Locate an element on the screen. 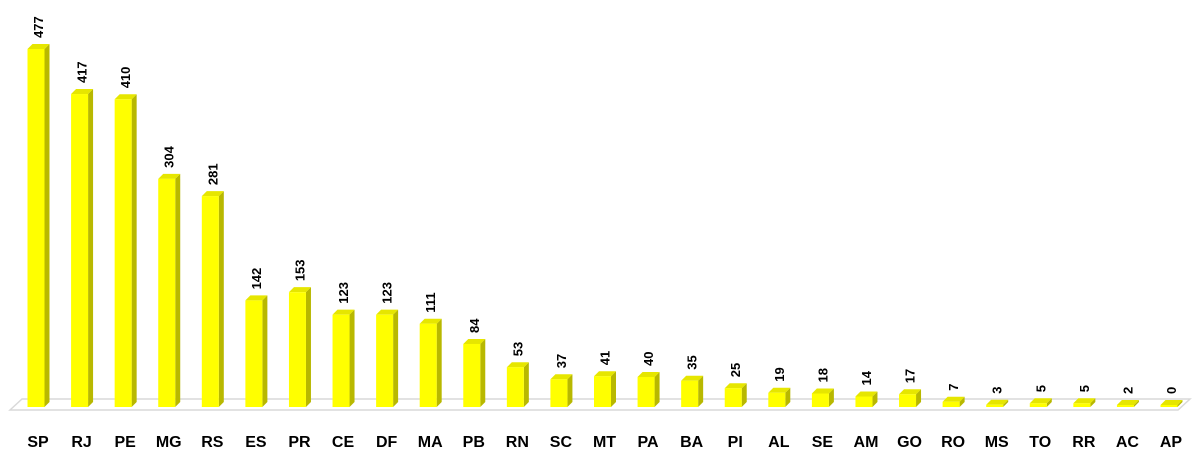 Image resolution: width=1203 pixels, height=461 pixels. bar-df is located at coordinates (387, 358).